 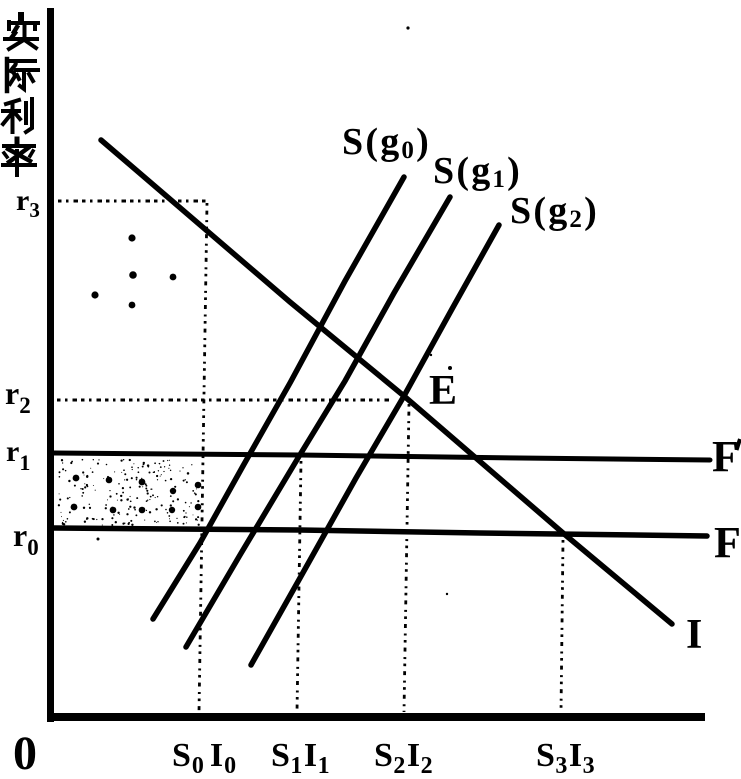 I want to click on svg-text: 0, so click(x=25, y=753).